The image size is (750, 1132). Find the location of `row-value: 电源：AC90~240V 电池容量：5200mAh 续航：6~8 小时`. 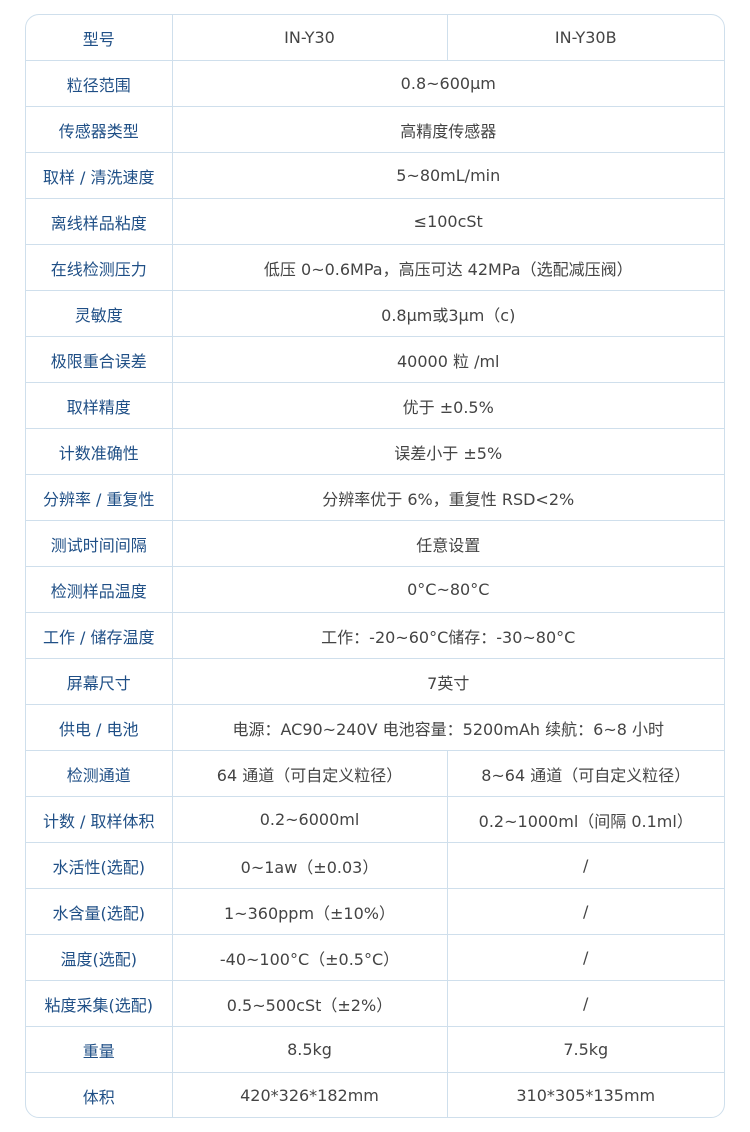

row-value: 电源：AC90~240V 电池容量：5200mAh 续航：6~8 小时 is located at coordinates (447, 727).